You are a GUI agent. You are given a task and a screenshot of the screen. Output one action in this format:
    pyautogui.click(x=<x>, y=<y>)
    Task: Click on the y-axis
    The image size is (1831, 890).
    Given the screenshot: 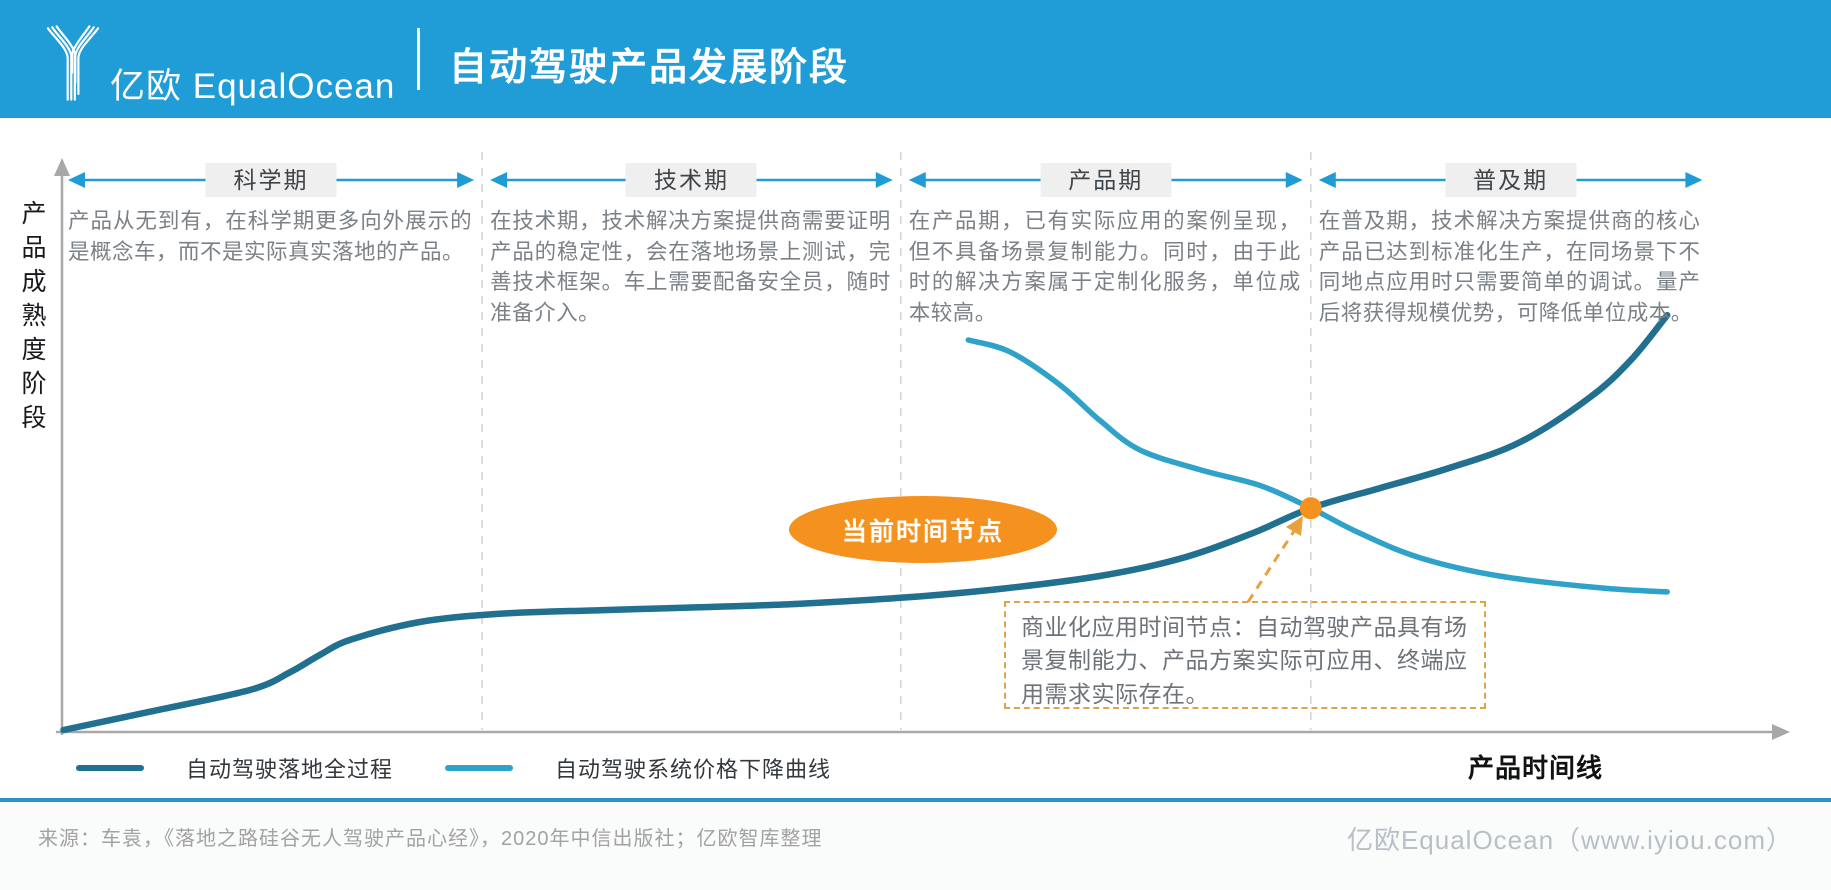 What is the action you would take?
    pyautogui.click(x=62, y=446)
    